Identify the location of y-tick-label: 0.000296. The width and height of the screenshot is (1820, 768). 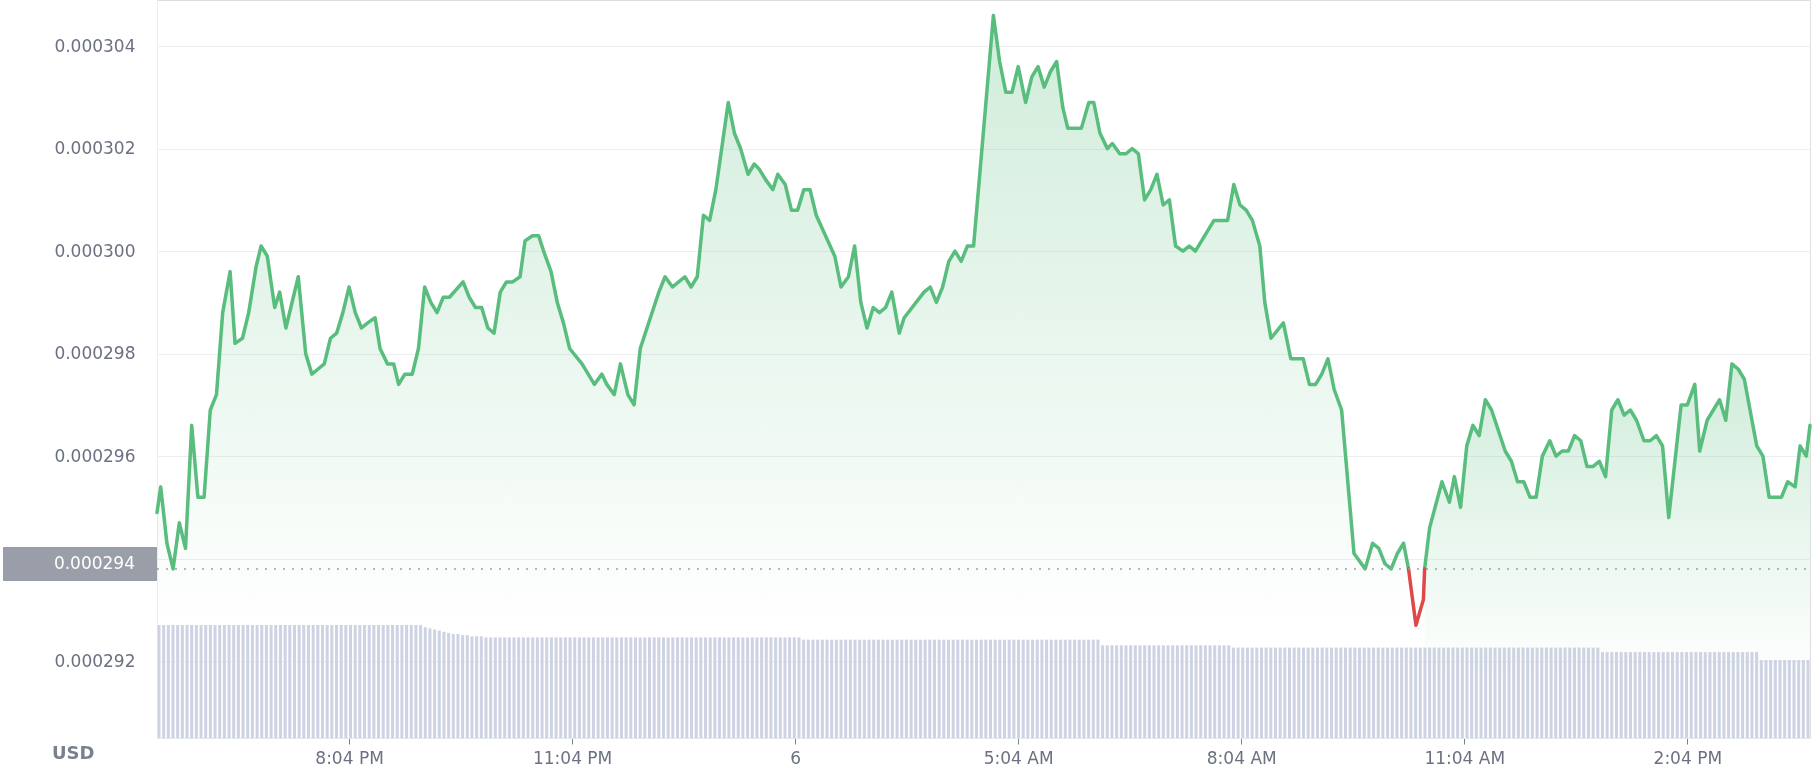
(95, 455).